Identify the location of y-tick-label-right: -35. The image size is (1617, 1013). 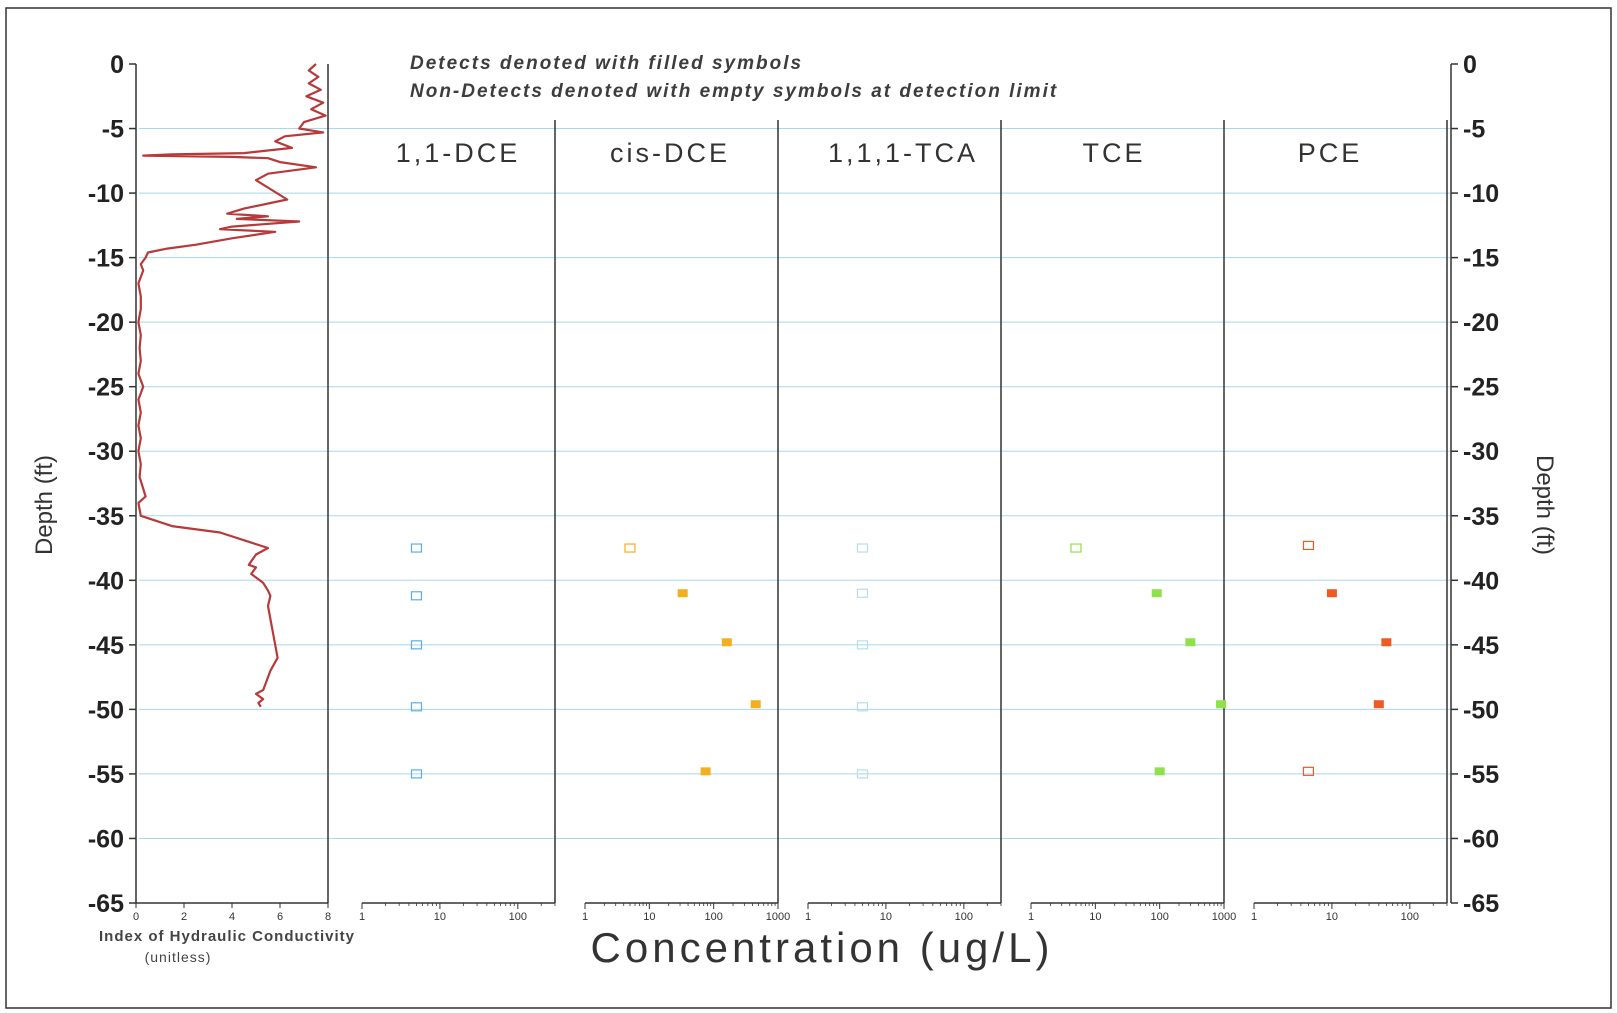
(1481, 517).